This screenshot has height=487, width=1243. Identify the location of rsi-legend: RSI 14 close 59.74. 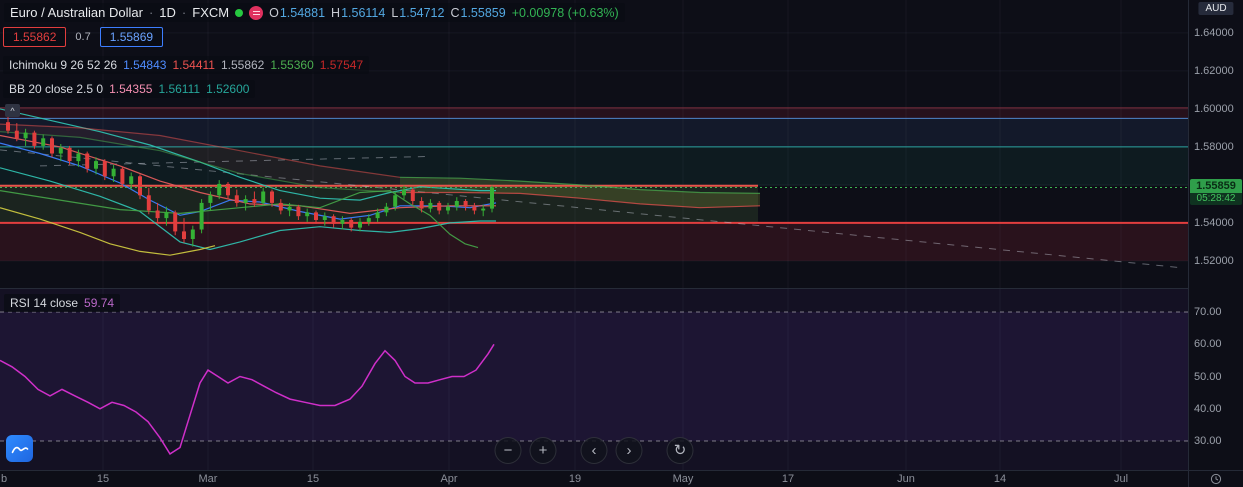
(62, 303).